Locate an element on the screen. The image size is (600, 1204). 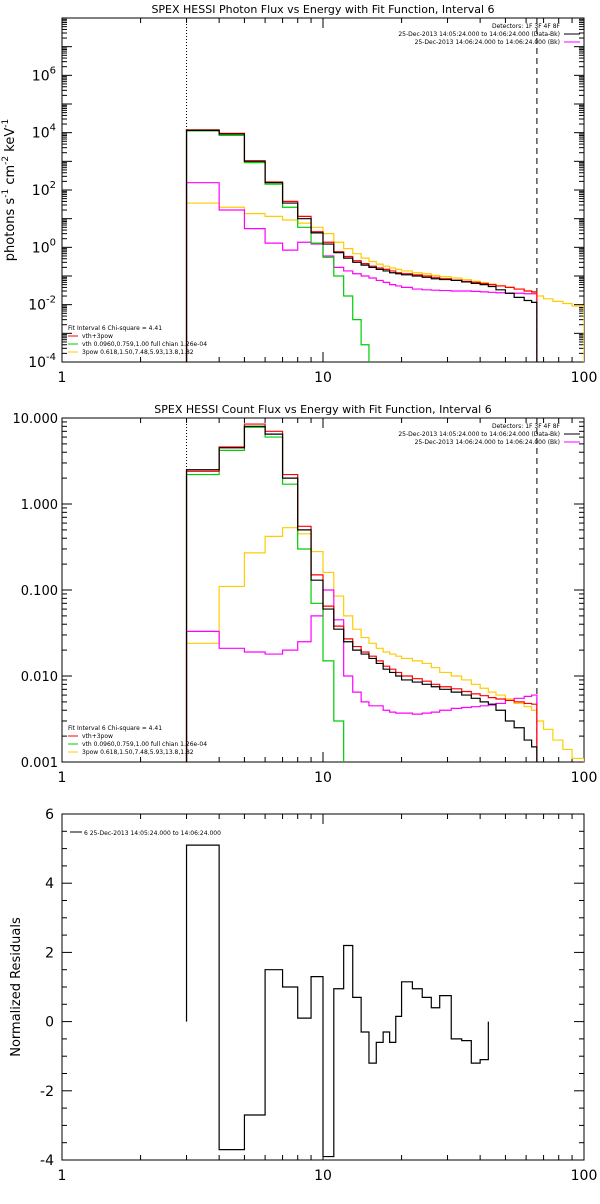
y-tick-label: 2 is located at coordinates (49, 953).